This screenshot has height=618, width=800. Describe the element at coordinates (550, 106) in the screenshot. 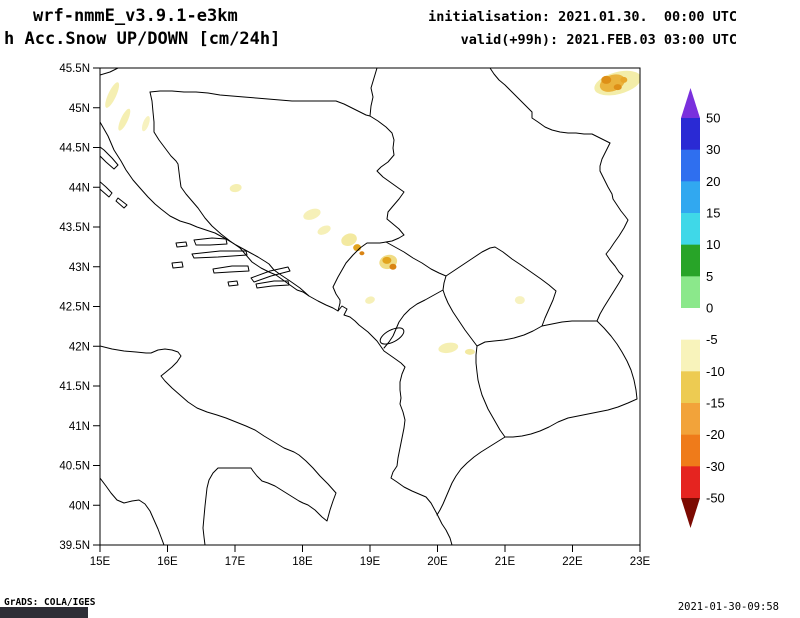

I see `border-serbia-romania` at that location.